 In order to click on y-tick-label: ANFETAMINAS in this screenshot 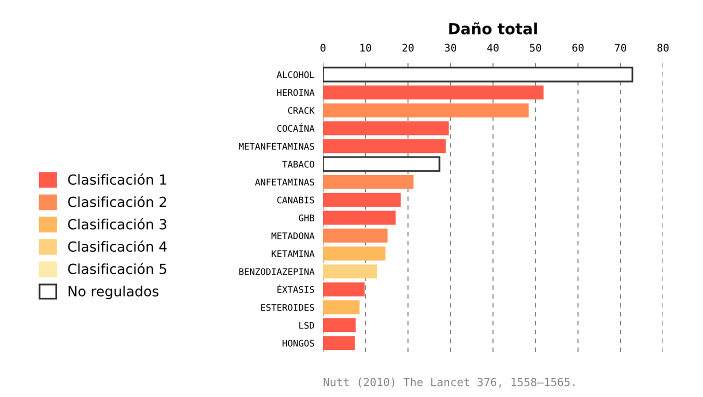, I will do `click(284, 182)`.